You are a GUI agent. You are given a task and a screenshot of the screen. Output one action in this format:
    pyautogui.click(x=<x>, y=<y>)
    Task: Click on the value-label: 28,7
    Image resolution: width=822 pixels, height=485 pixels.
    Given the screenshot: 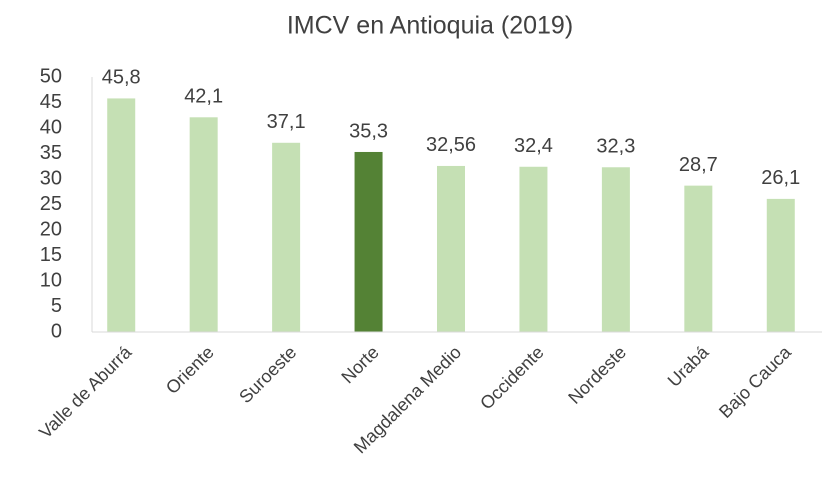 What is the action you would take?
    pyautogui.click(x=698, y=165)
    